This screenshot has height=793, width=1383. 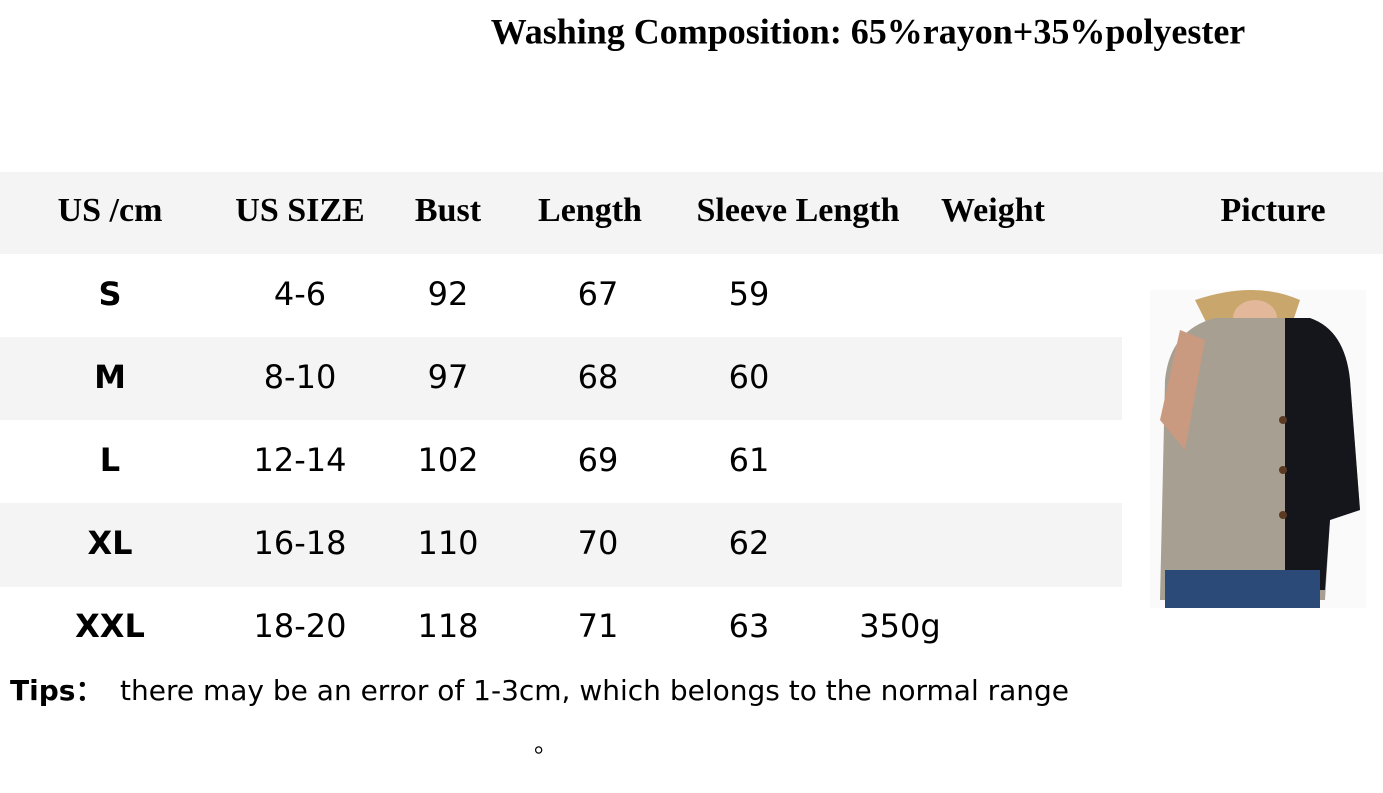 I want to click on cell: 67, so click(x=598, y=294).